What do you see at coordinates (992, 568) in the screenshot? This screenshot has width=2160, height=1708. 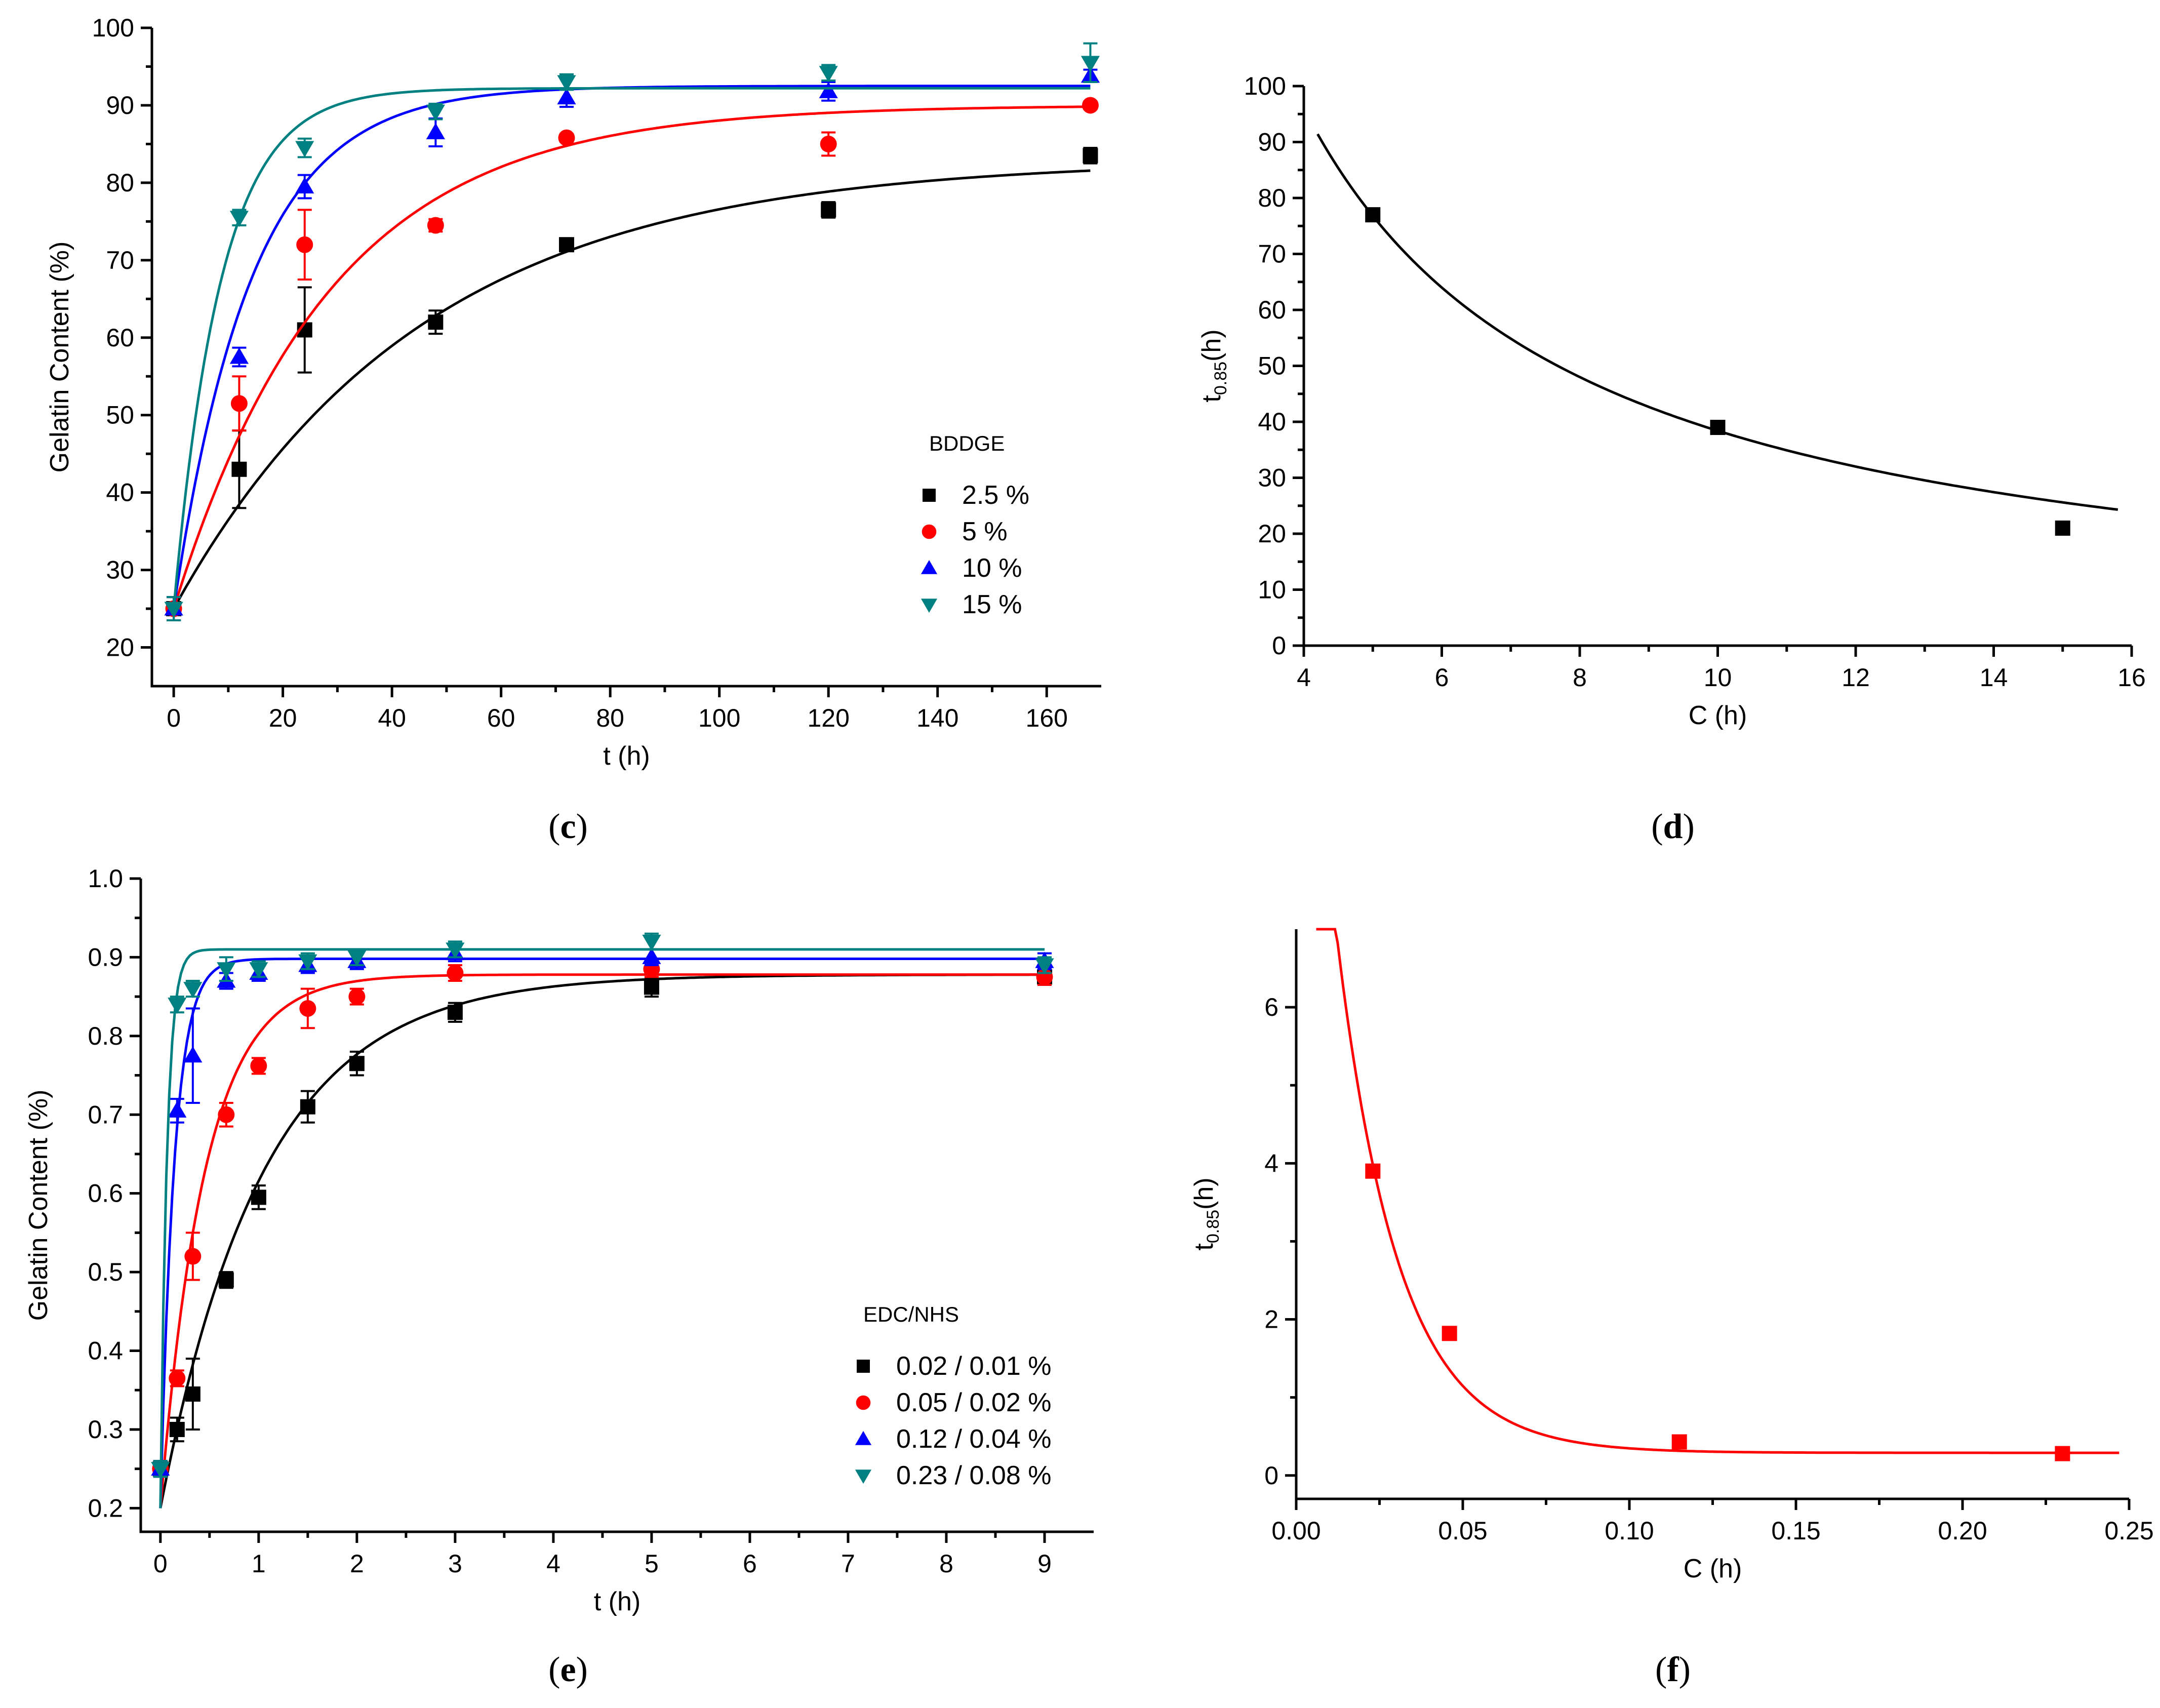 I see `legend-label: 10 %` at bounding box center [992, 568].